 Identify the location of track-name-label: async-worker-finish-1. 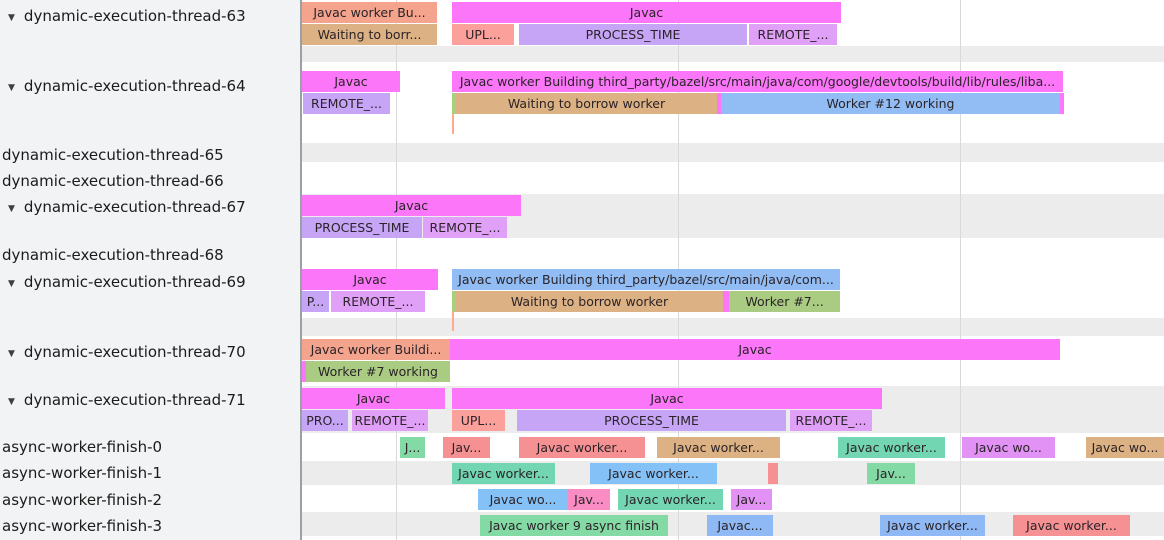
(82, 473).